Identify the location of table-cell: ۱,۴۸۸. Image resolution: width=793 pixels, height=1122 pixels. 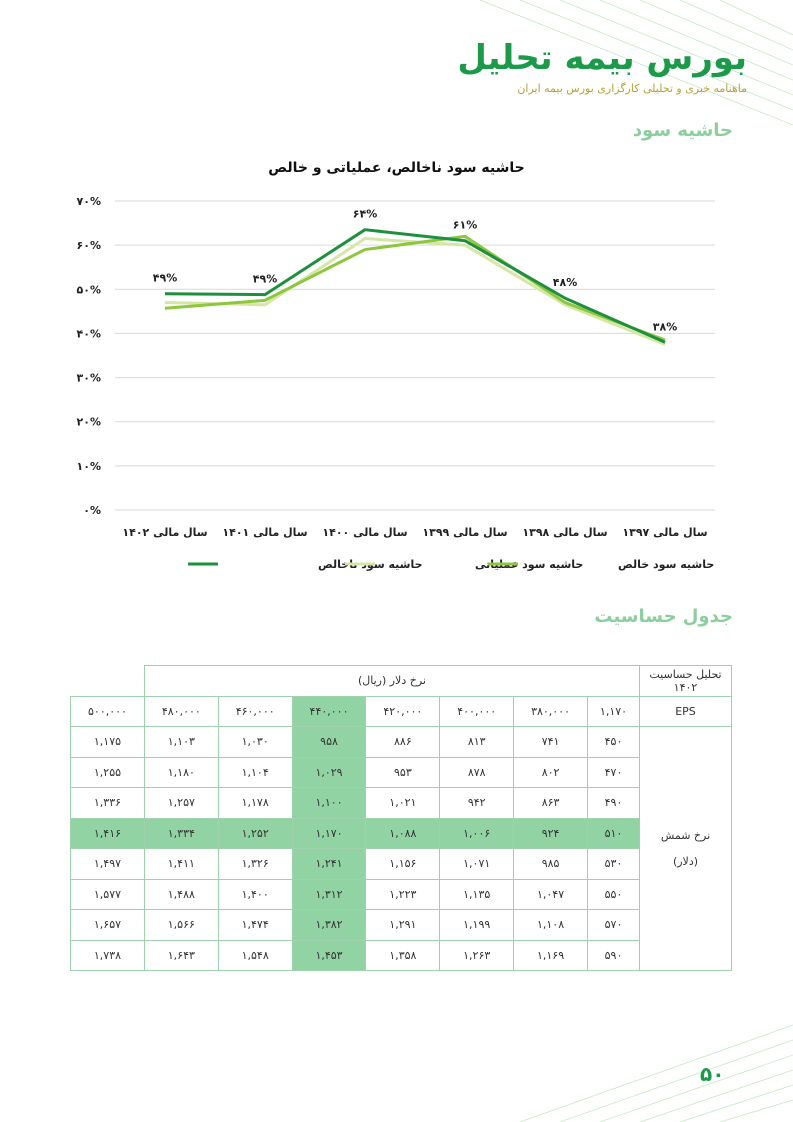
(181, 894).